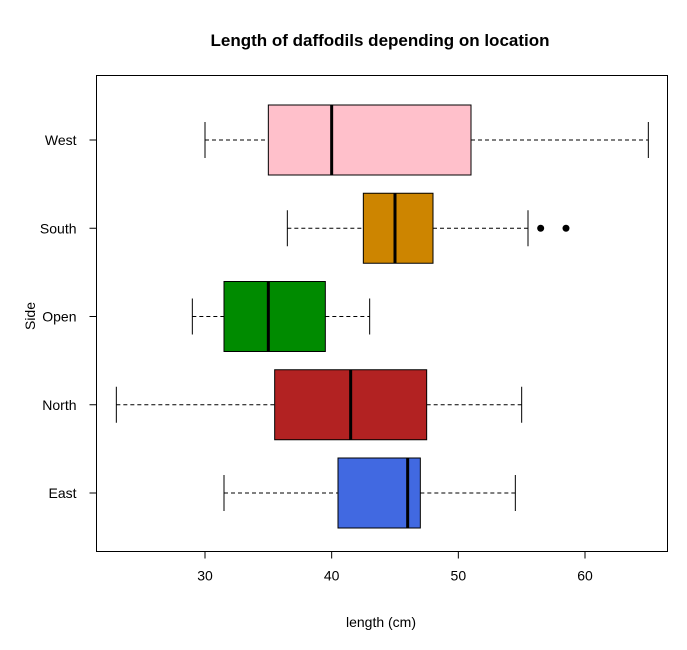 This screenshot has height=650, width=687. What do you see at coordinates (369, 493) in the screenshot?
I see `box-group-east` at bounding box center [369, 493].